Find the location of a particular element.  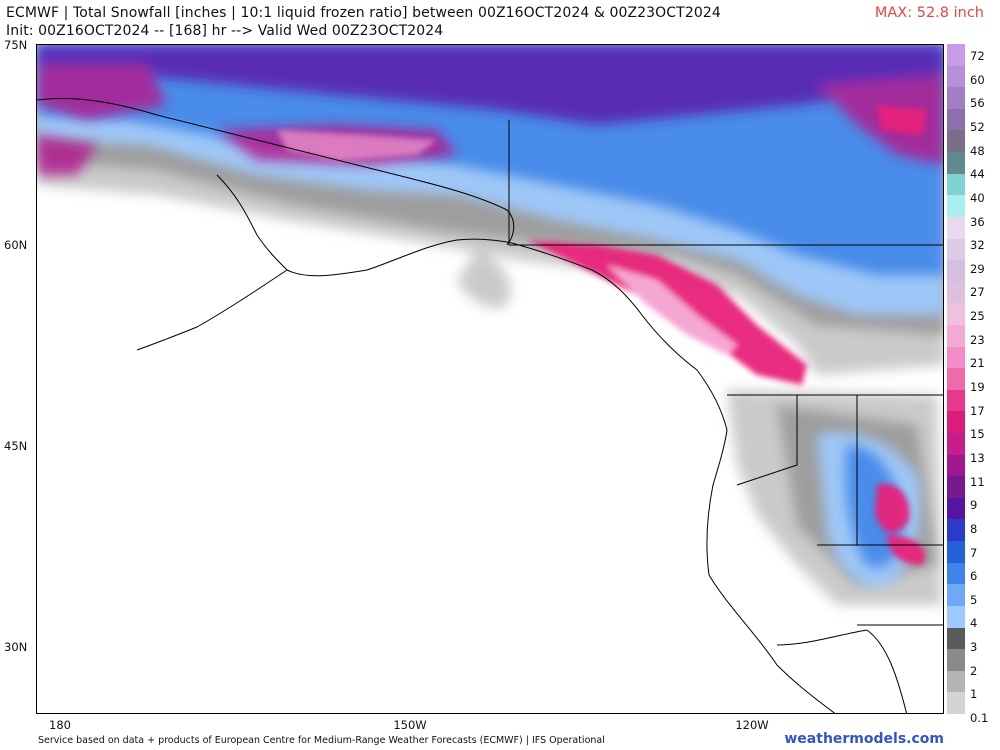

colorbar-tick-label: 11 is located at coordinates (977, 481).